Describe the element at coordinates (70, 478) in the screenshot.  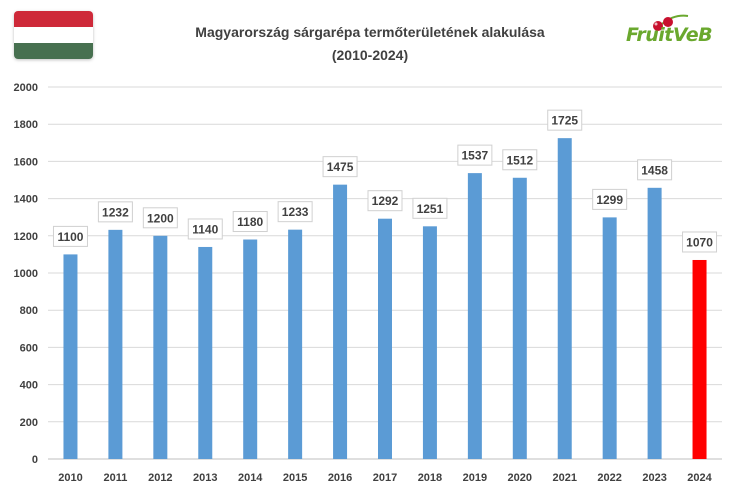
I see `x-tick-label: 2010` at that location.